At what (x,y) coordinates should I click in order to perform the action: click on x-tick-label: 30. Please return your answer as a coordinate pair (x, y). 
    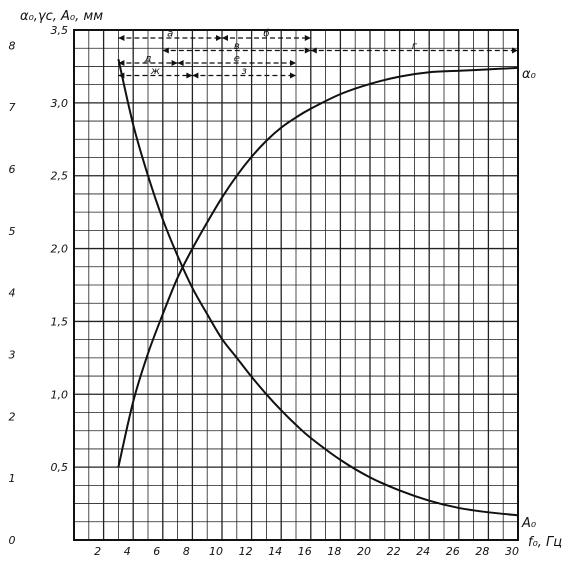
    Looking at the image, I should click on (512, 551).